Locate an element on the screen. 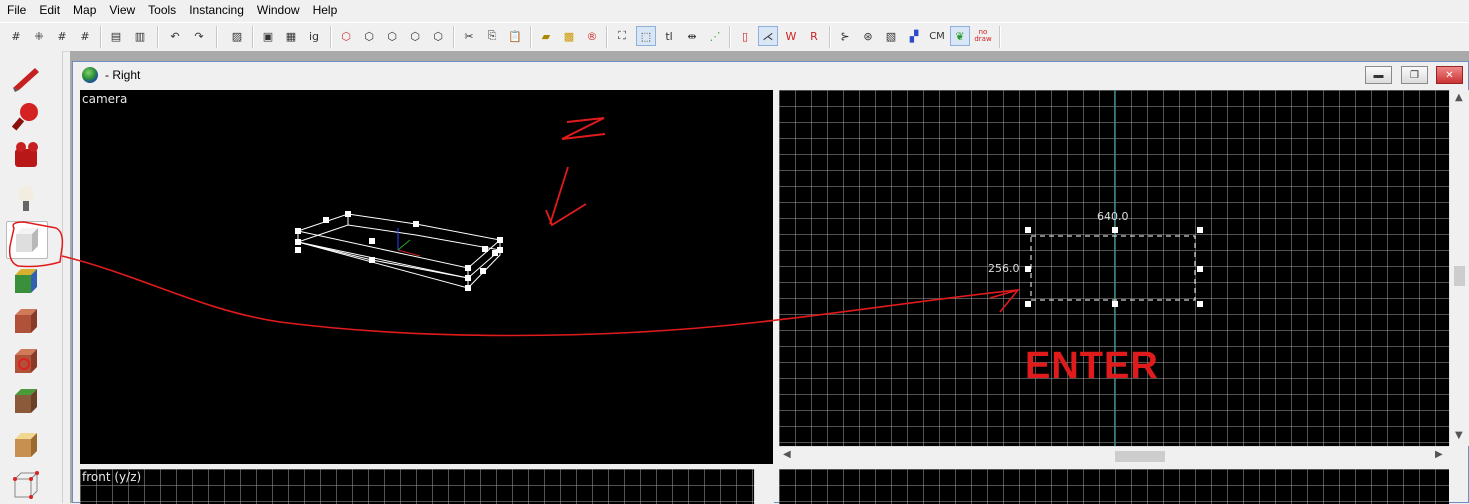 This screenshot has height=504, width=1469. window-titlebar: - Right is located at coordinates (770, 75).